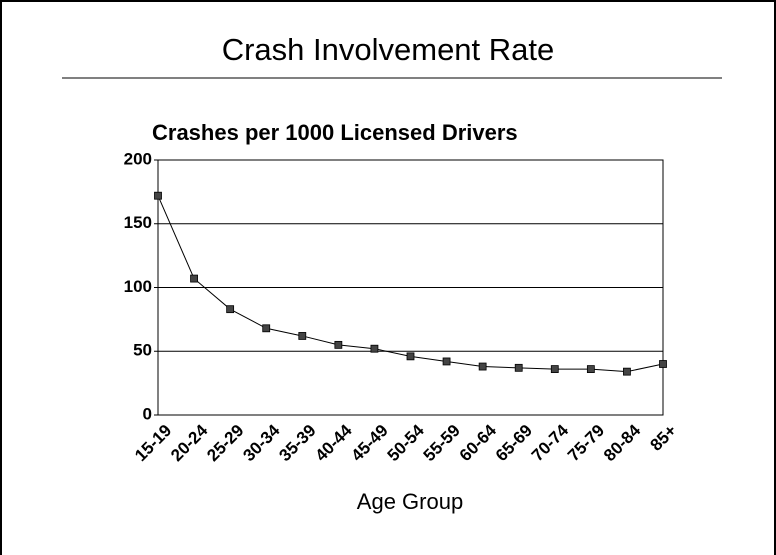 This screenshot has width=776, height=555. What do you see at coordinates (142, 350) in the screenshot?
I see `y-tick-label: 50` at bounding box center [142, 350].